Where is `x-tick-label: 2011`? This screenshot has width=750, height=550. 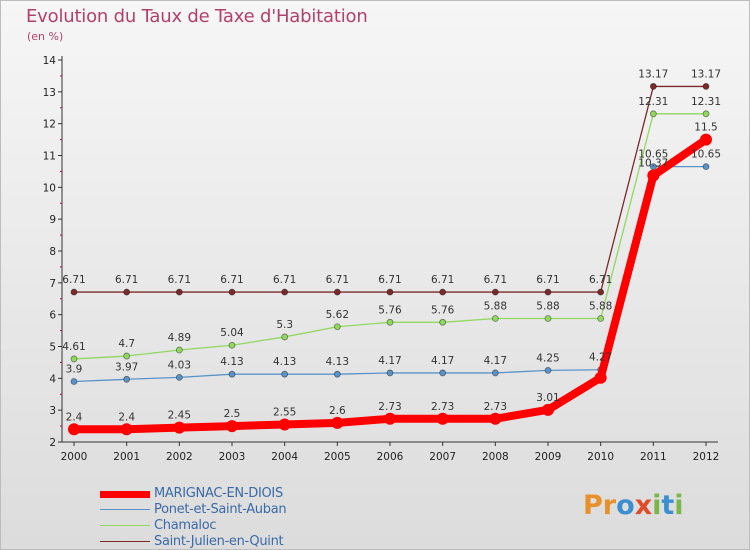 x-tick-label: 2011 is located at coordinates (653, 457).